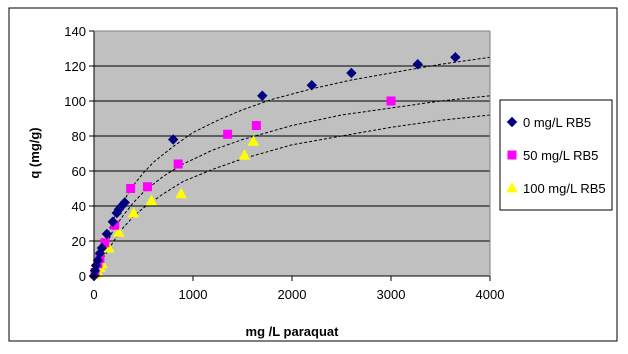 The height and width of the screenshot is (354, 628). Describe the element at coordinates (293, 331) in the screenshot. I see `x-axis-title: mg /L paraquat` at that location.